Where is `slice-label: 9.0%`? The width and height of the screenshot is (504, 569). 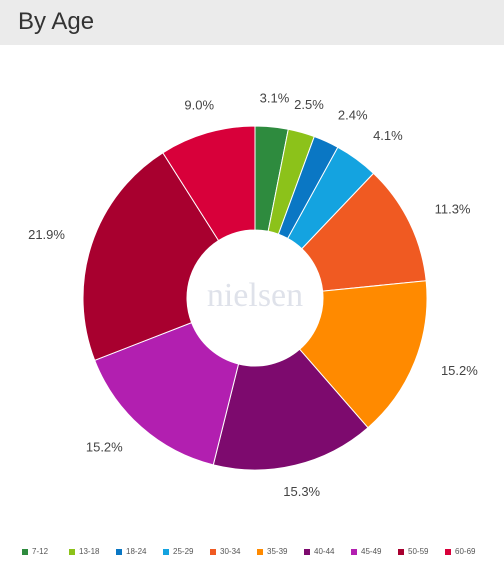 slice-label: 9.0% is located at coordinates (199, 104).